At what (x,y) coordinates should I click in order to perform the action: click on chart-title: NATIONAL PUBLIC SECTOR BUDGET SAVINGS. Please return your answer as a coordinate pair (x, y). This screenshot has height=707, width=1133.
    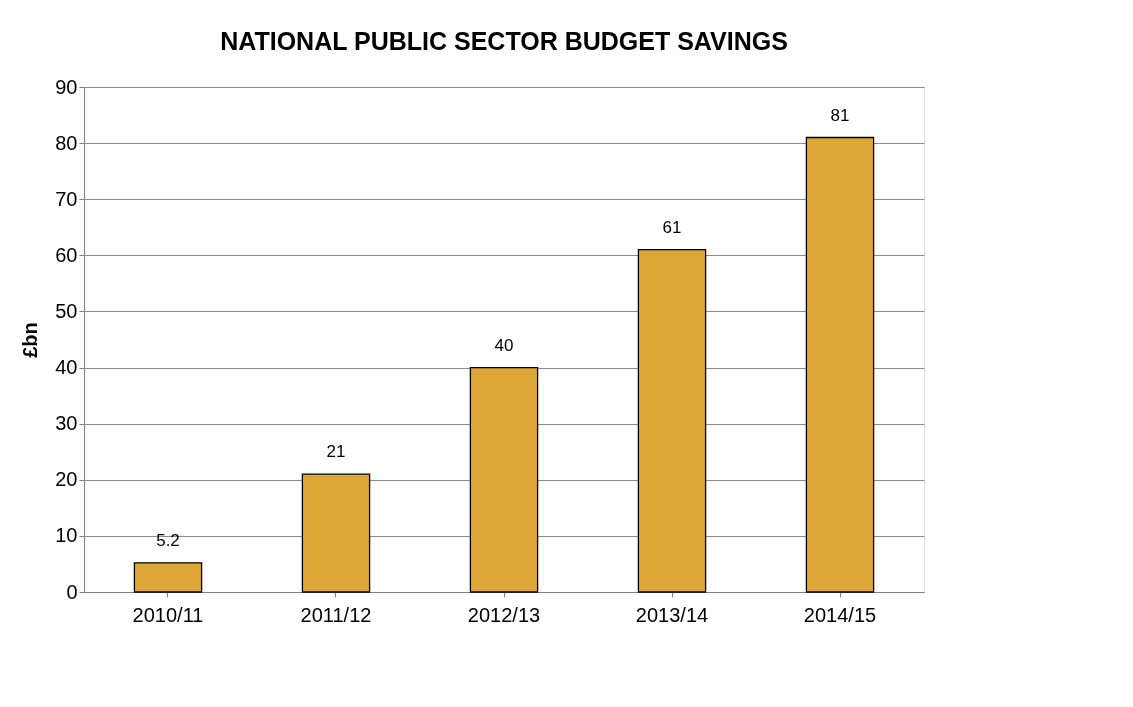
    Looking at the image, I should click on (504, 41).